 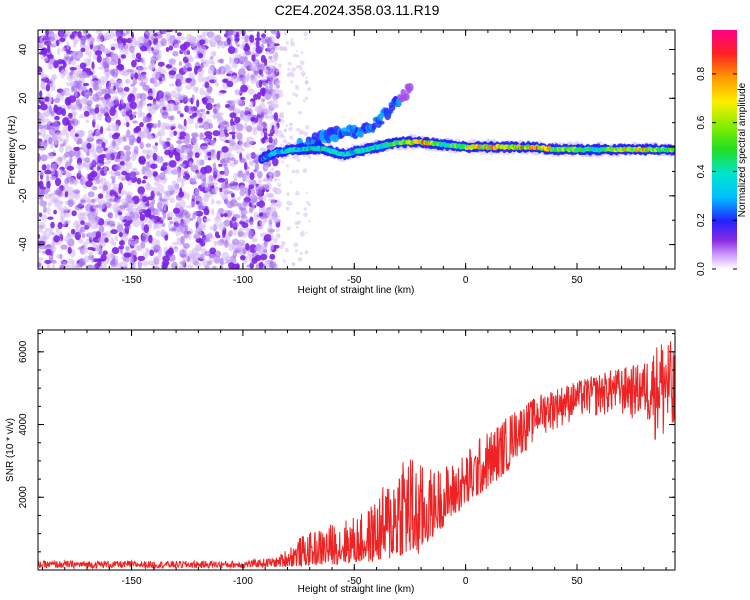 What do you see at coordinates (132, 280) in the screenshot?
I see `x-tick-label: -150` at bounding box center [132, 280].